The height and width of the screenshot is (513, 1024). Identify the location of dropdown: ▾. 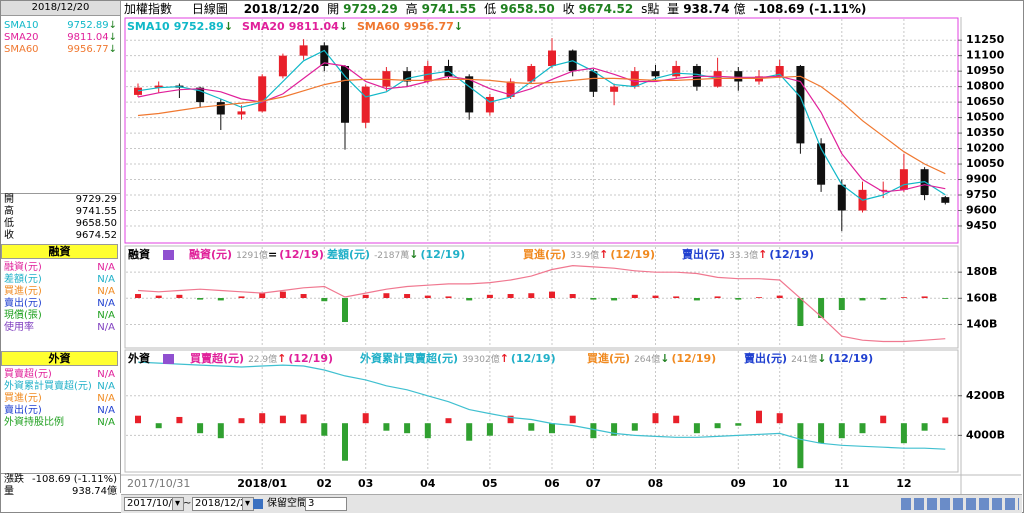
(178, 504).